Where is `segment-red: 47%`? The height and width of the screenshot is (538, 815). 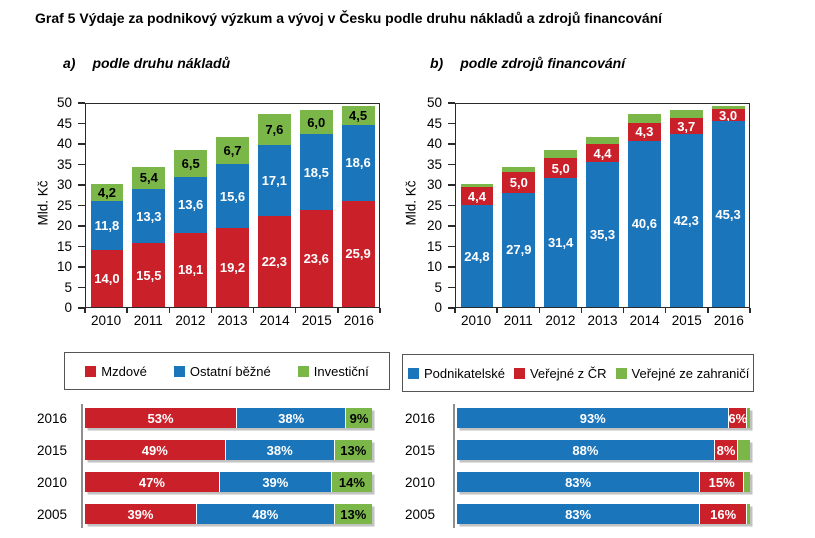
segment-red: 47% is located at coordinates (152, 482).